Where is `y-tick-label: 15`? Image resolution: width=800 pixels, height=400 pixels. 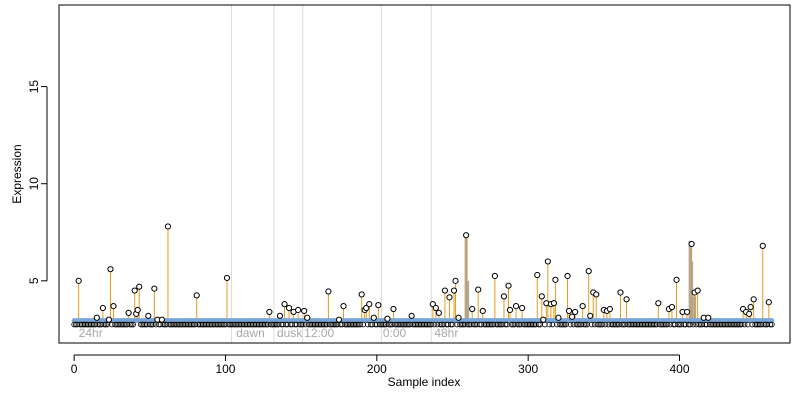 y-tick-label: 15 is located at coordinates (34, 87).